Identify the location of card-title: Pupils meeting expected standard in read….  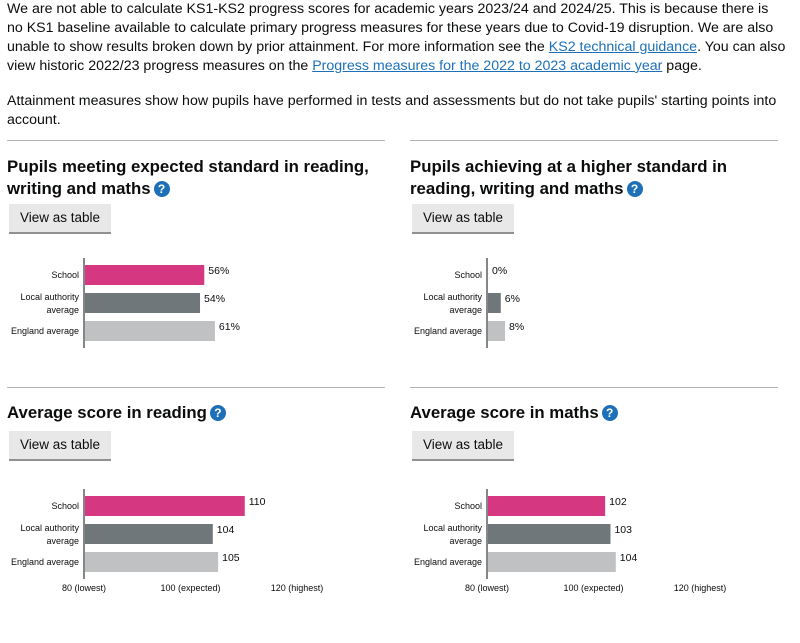
(196, 178).